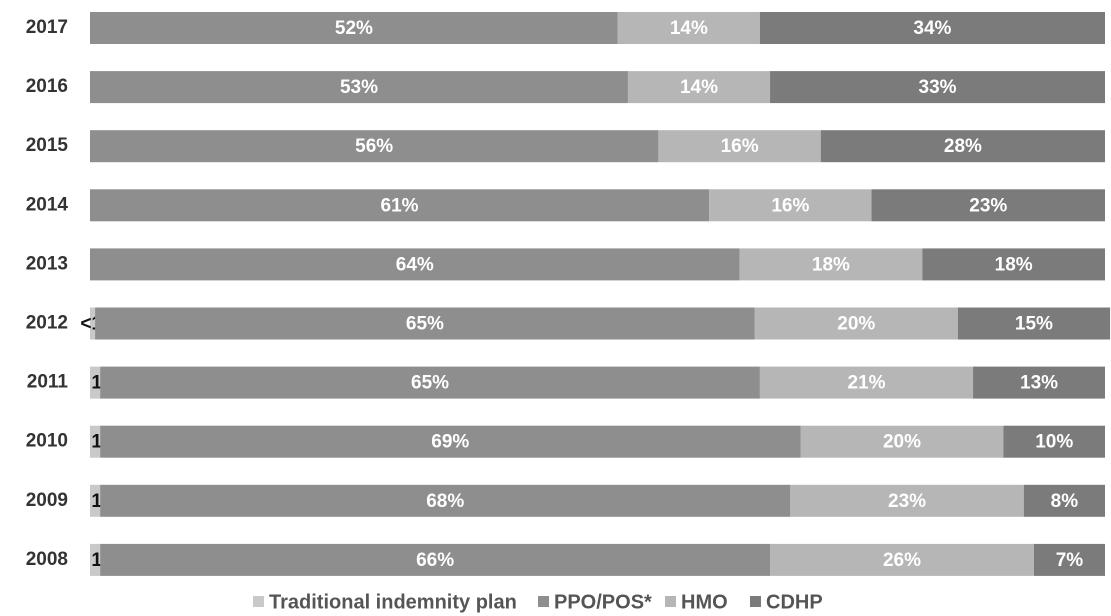 The width and height of the screenshot is (1111, 616). I want to click on y-tick-label: 2016, so click(47, 86).